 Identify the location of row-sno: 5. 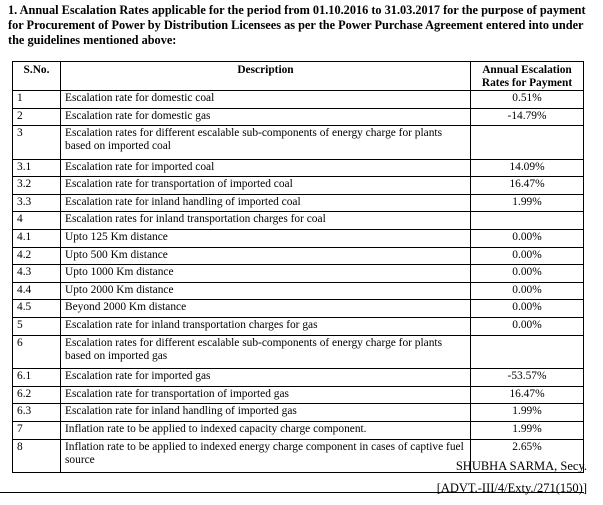
(36, 326).